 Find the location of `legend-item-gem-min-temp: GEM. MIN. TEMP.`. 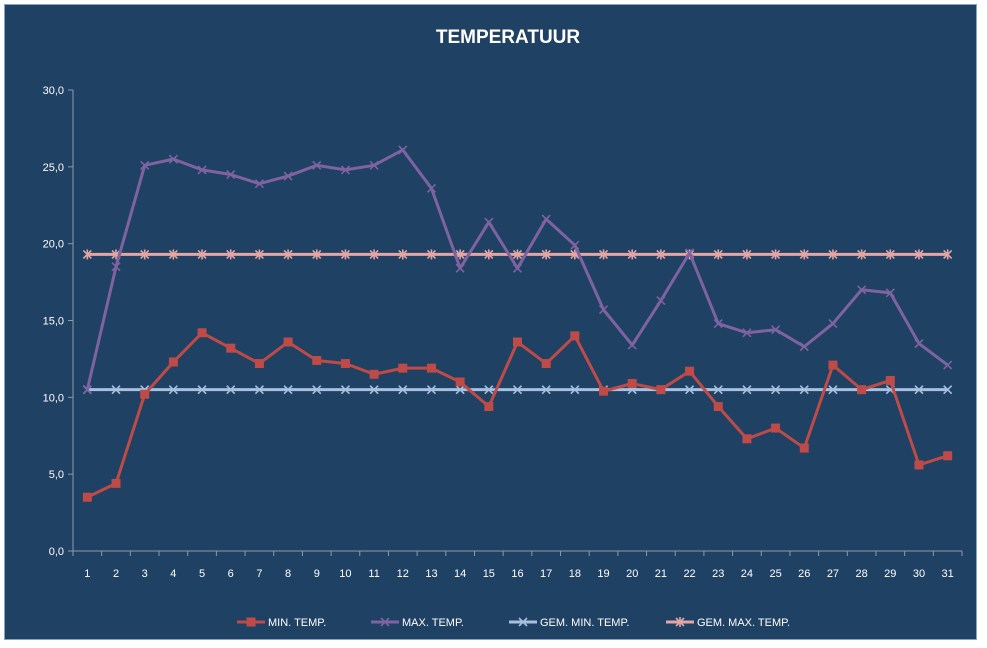

legend-item-gem-min-temp: GEM. MIN. TEMP. is located at coordinates (569, 623).